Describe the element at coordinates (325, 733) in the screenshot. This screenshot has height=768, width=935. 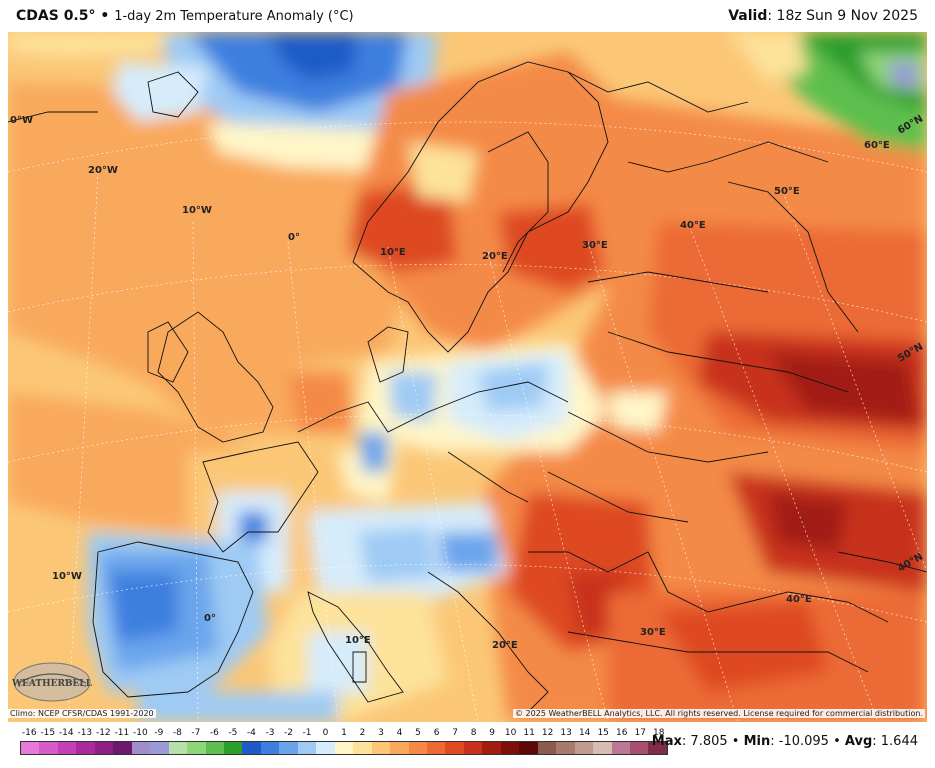
I see `colorbar-tick-label: 0` at that location.